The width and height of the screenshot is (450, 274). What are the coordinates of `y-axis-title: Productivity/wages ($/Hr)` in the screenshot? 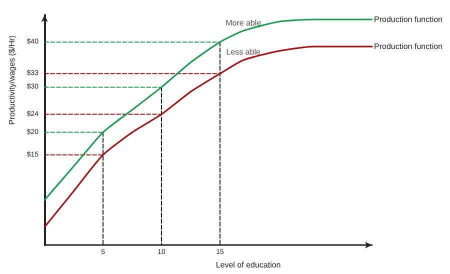 It's located at (12, 80).